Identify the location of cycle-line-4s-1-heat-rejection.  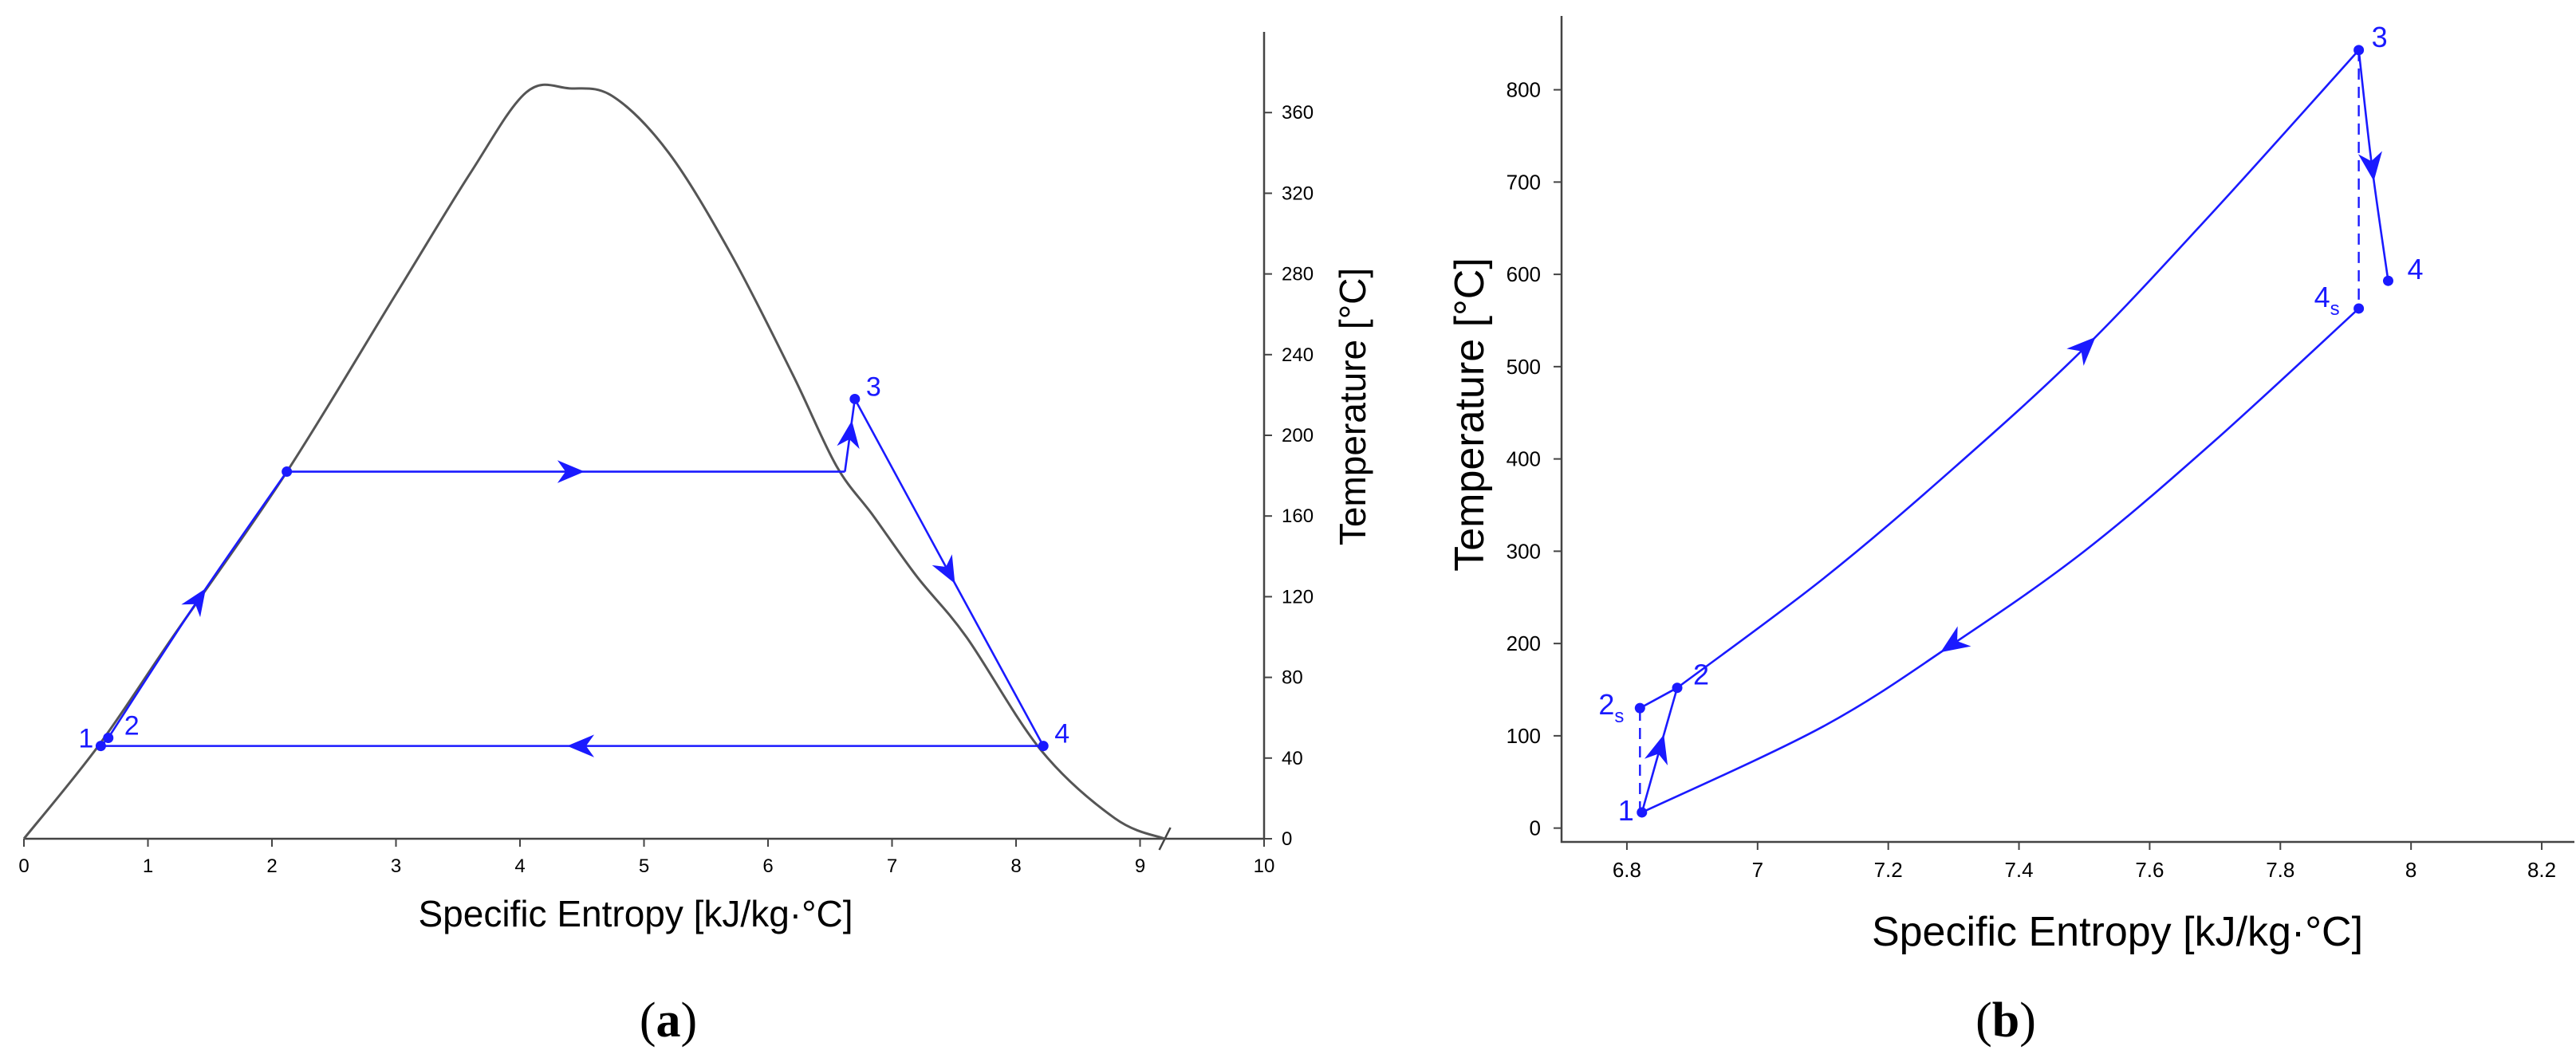
(2000, 560).